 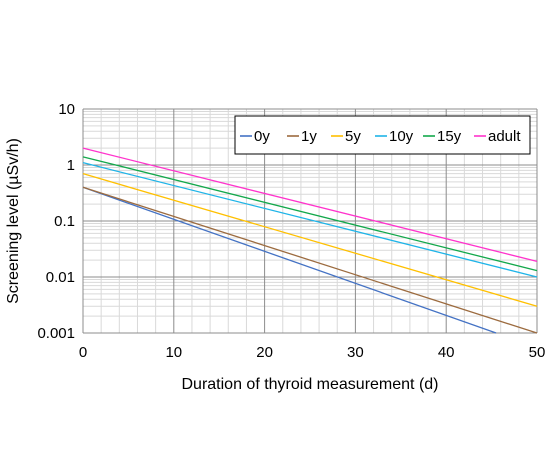 I want to click on y-tick-labels: 0.001 0.01 0.1 1 10, so click(x=56, y=221).